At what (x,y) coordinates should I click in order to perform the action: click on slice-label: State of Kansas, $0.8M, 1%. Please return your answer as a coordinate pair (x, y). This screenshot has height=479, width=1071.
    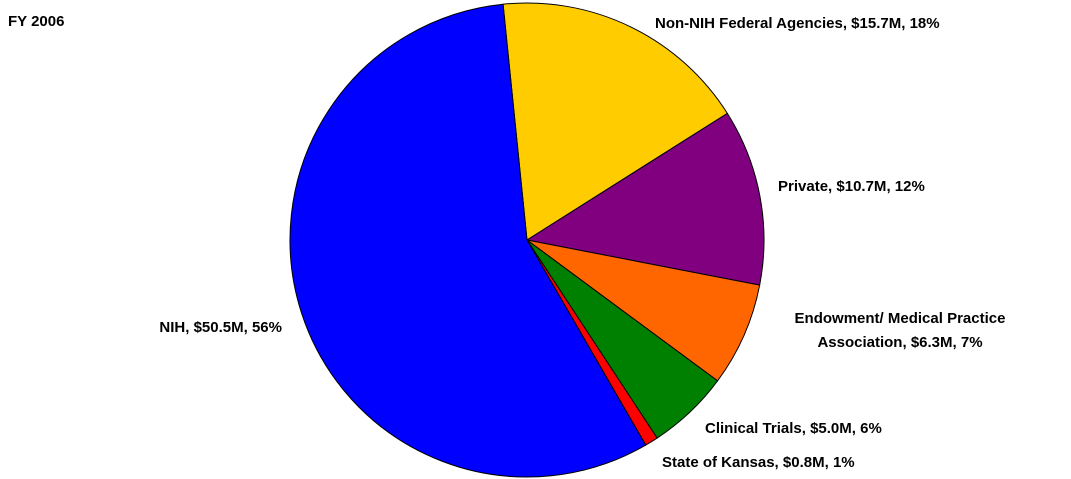
    Looking at the image, I should click on (758, 462).